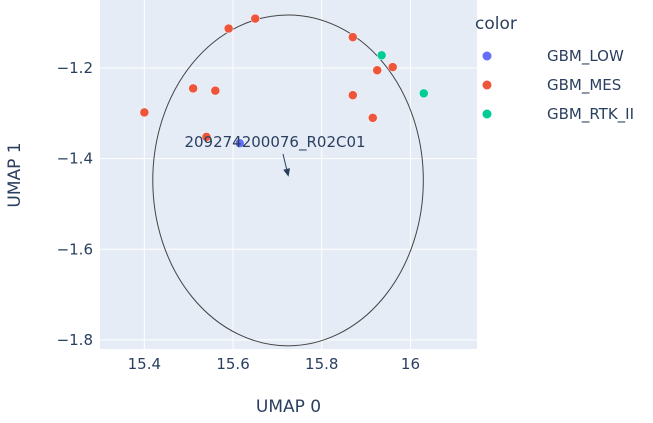 The image size is (653, 423). Describe the element at coordinates (585, 56) in the screenshot. I see `legend-label: GBM_LOW` at that location.